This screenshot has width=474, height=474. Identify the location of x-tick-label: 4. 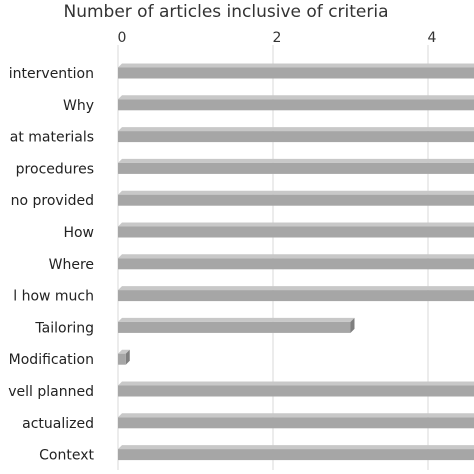
(432, 38).